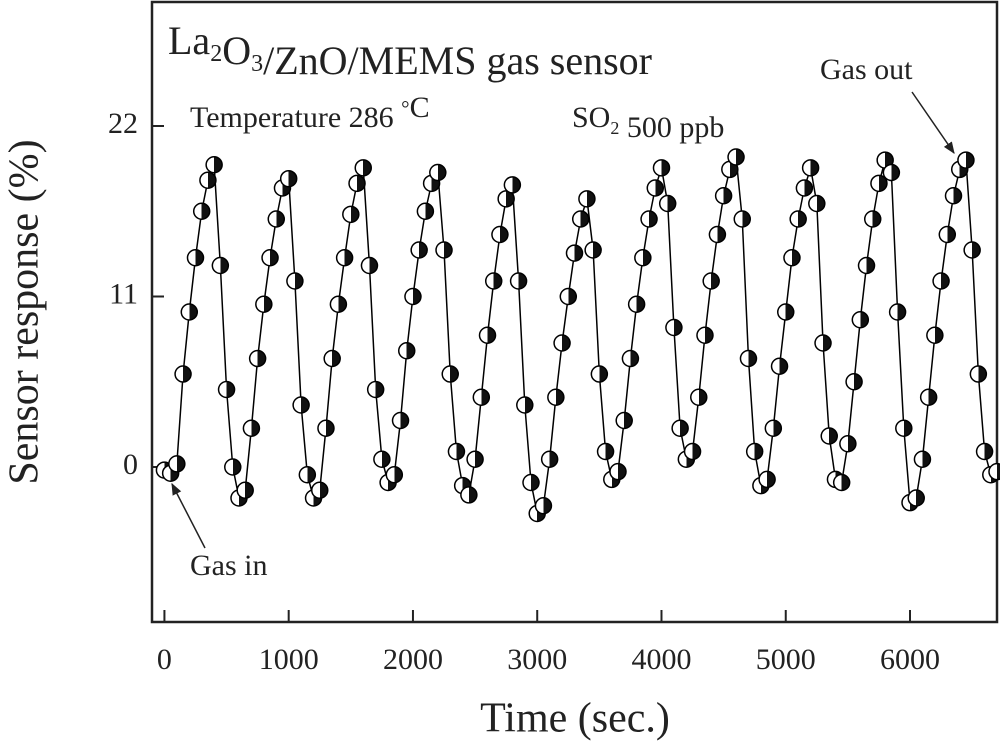  I want to click on x-tick-label: 2000, so click(413, 659).